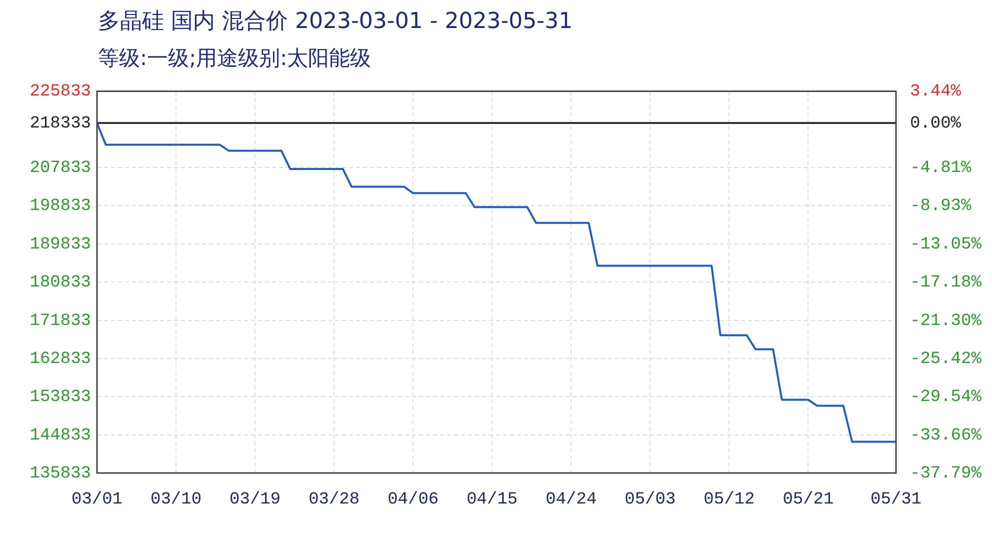  Describe the element at coordinates (60, 321) in the screenshot. I see `y-tick-label: 171833` at that location.